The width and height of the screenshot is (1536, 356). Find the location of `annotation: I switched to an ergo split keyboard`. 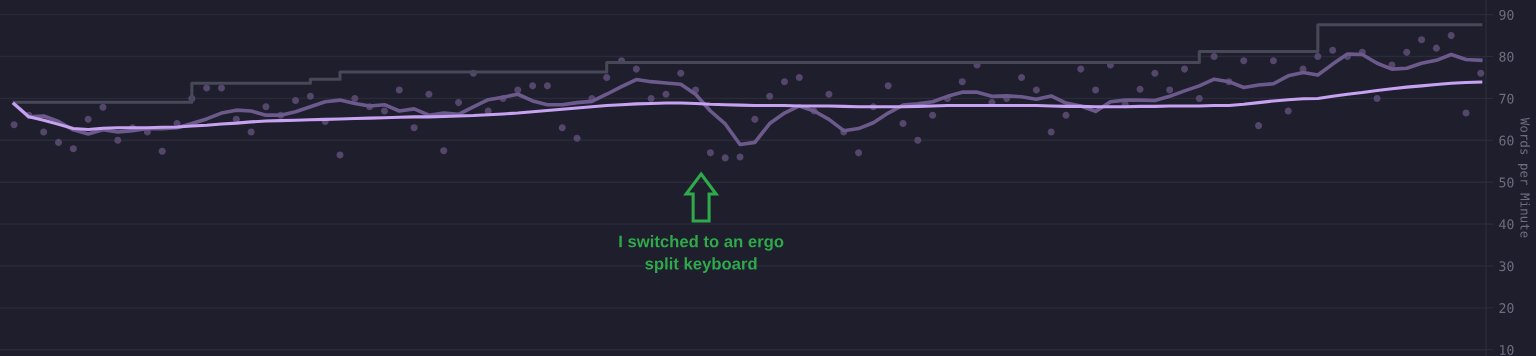

annotation: I switched to an ergo split keyboard is located at coordinates (701, 254).